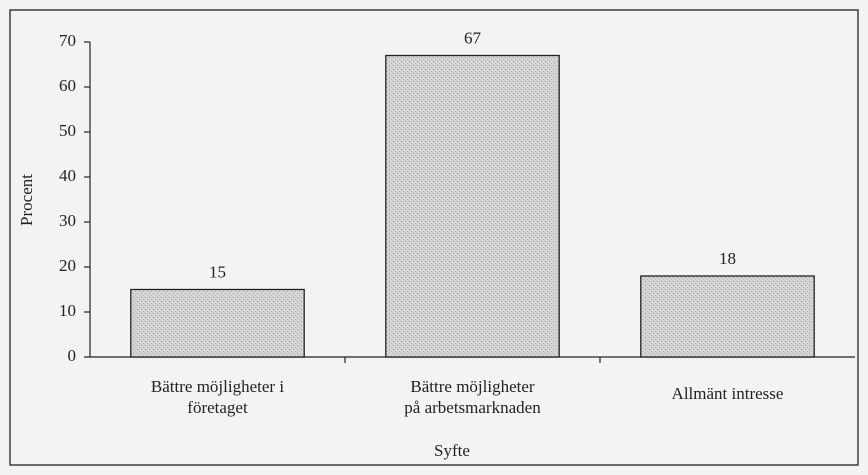 The image size is (868, 475). I want to click on y-tick-label: 30, so click(67, 220).